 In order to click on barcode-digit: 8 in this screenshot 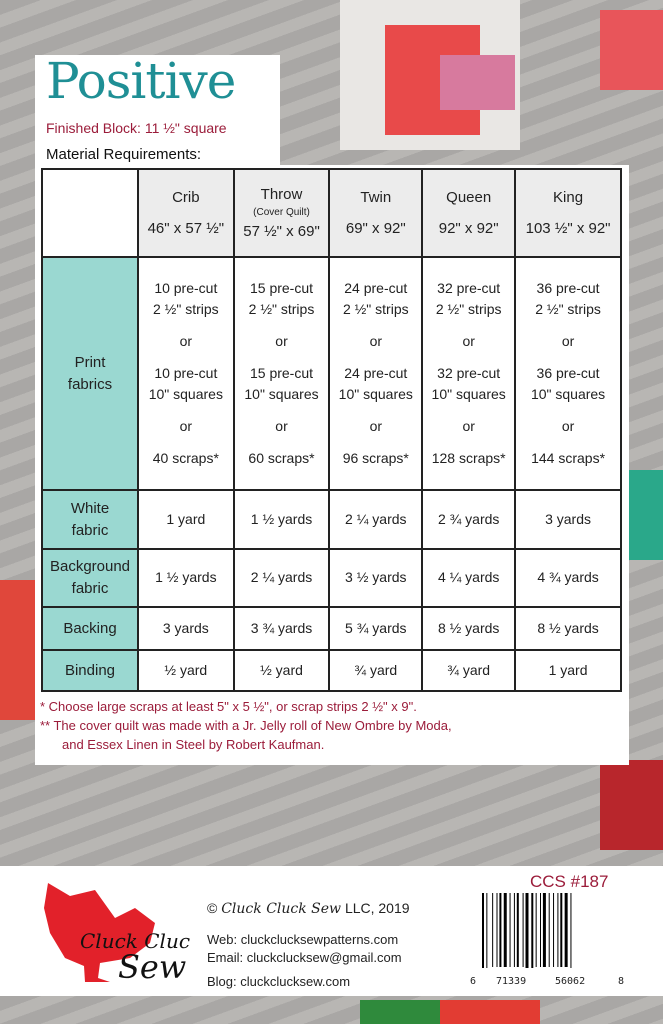, I will do `click(621, 981)`.